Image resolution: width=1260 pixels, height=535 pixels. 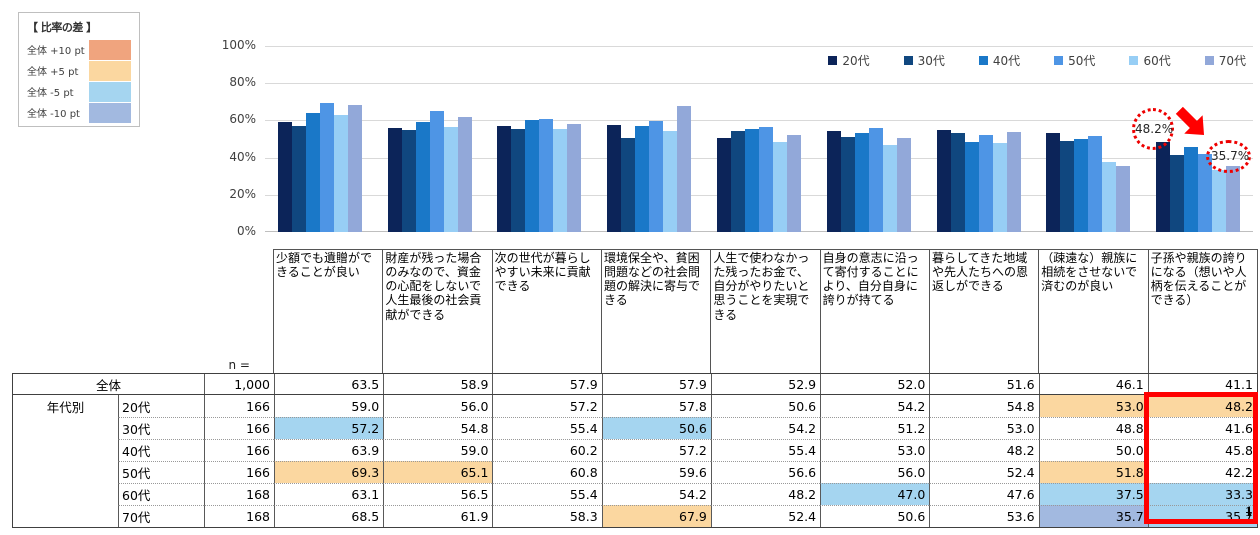 What do you see at coordinates (1202, 472) in the screenshot?
I see `table-cell: 42.2` at bounding box center [1202, 472].